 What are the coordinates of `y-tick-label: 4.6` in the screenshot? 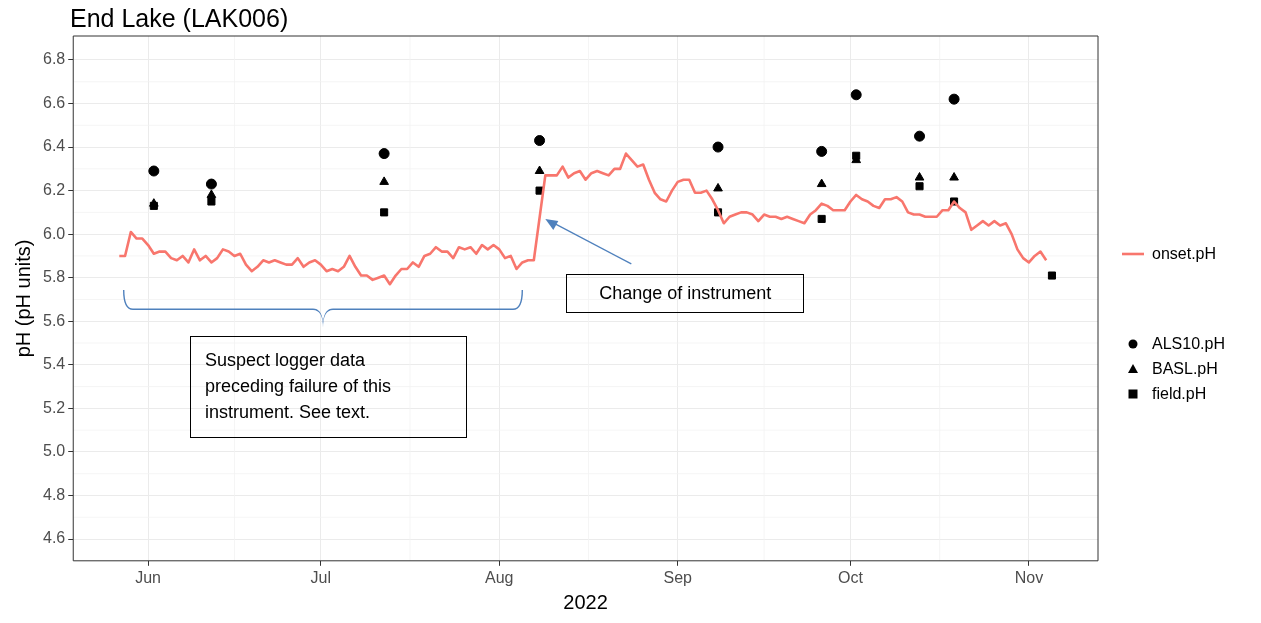 It's located at (54, 538).